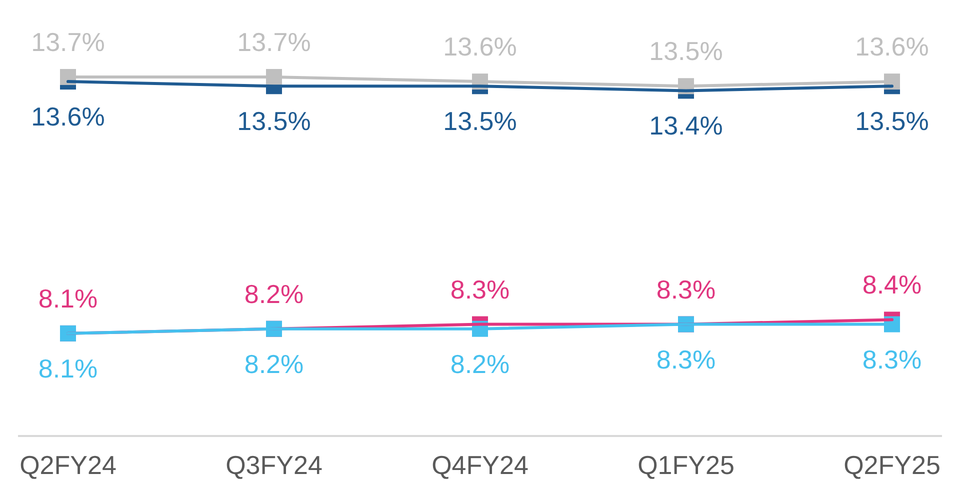  What do you see at coordinates (274, 465) in the screenshot?
I see `x-tick-label: Q3FY24` at bounding box center [274, 465].